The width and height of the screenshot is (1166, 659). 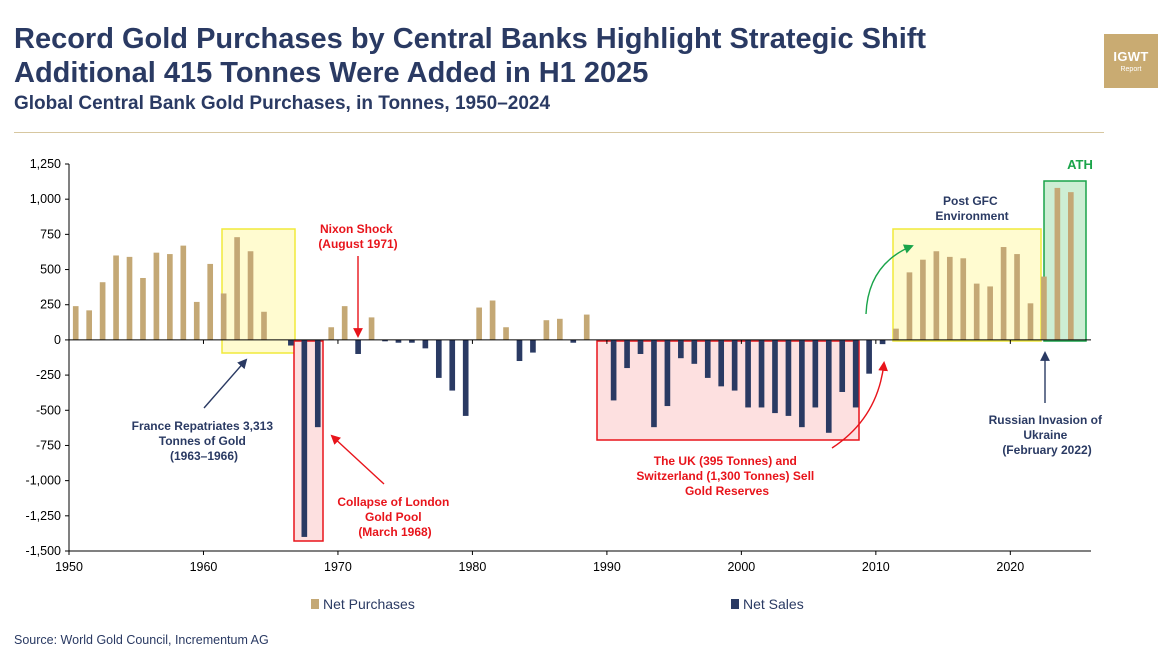 I want to click on bar-1991, so click(x=627, y=354).